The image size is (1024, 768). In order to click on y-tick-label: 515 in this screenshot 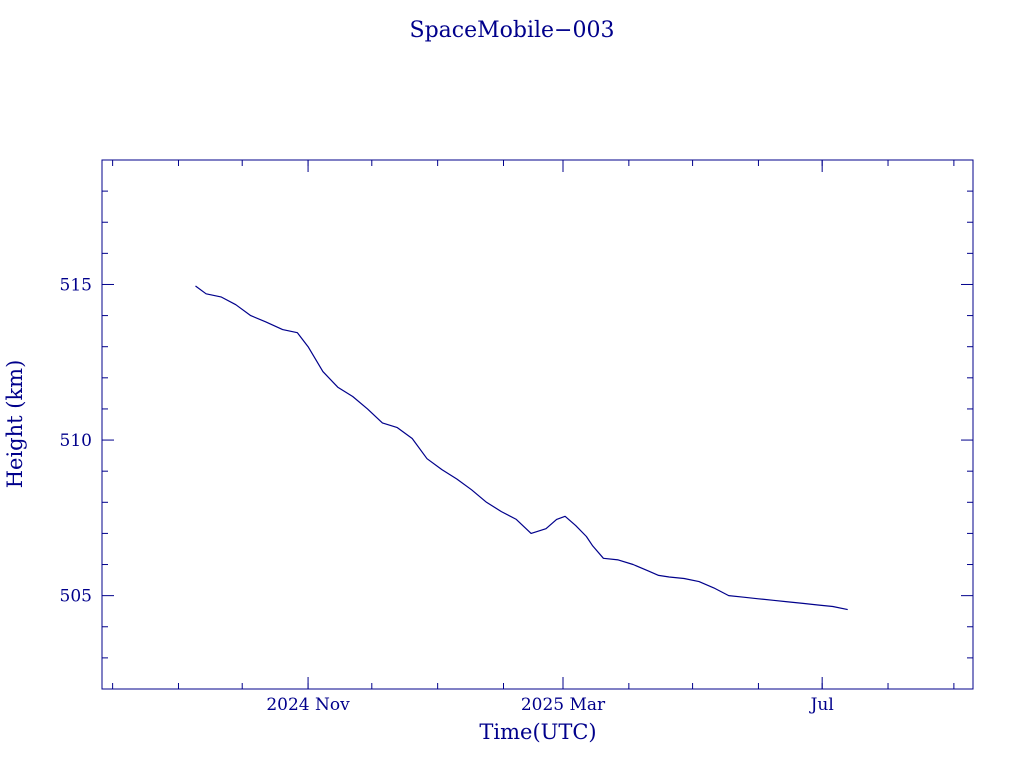, I will do `click(76, 285)`.